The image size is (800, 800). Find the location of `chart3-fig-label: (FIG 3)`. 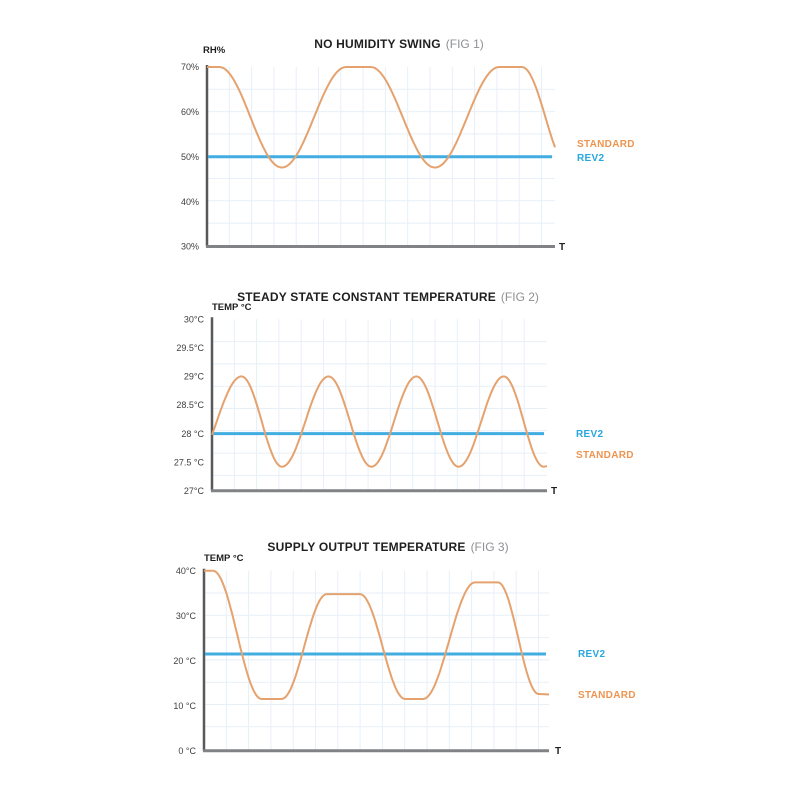

chart3-fig-label: (FIG 3) is located at coordinates (490, 547).